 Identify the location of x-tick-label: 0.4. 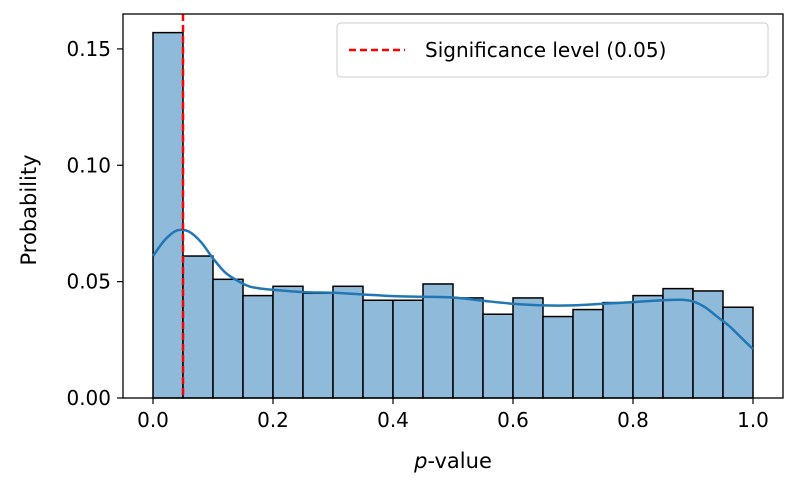
(393, 420).